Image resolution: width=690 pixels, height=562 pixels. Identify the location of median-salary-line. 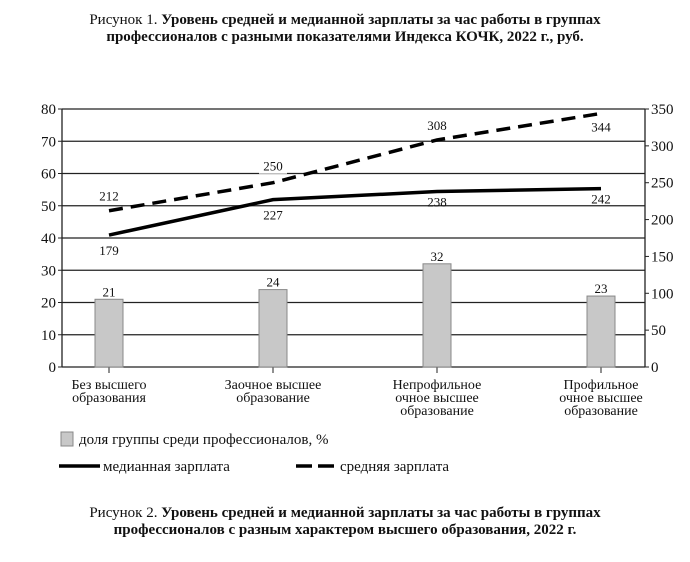
(355, 211).